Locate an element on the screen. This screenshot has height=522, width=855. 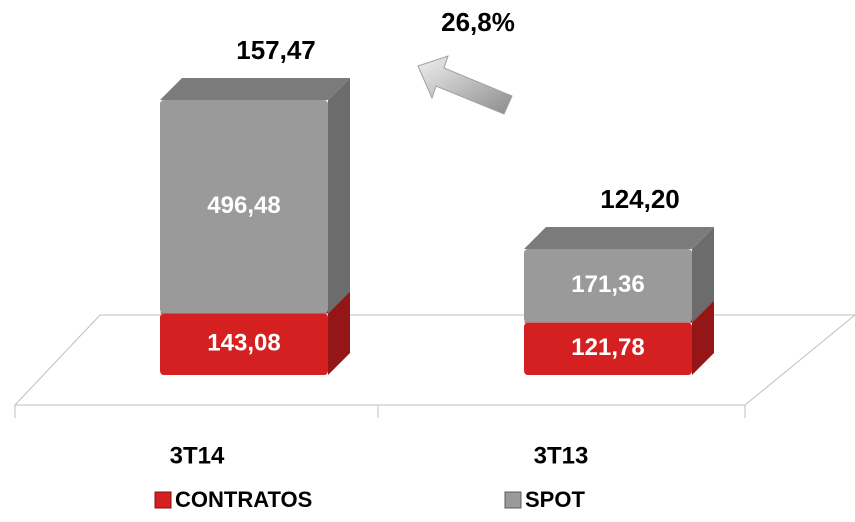
data-label: 143,08 is located at coordinates (243, 343).